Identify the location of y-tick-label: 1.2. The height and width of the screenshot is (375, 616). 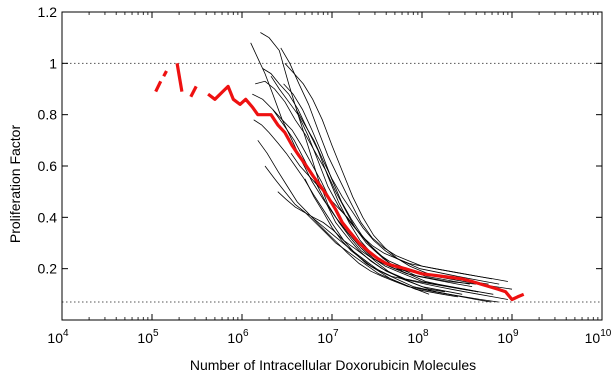
(48, 12).